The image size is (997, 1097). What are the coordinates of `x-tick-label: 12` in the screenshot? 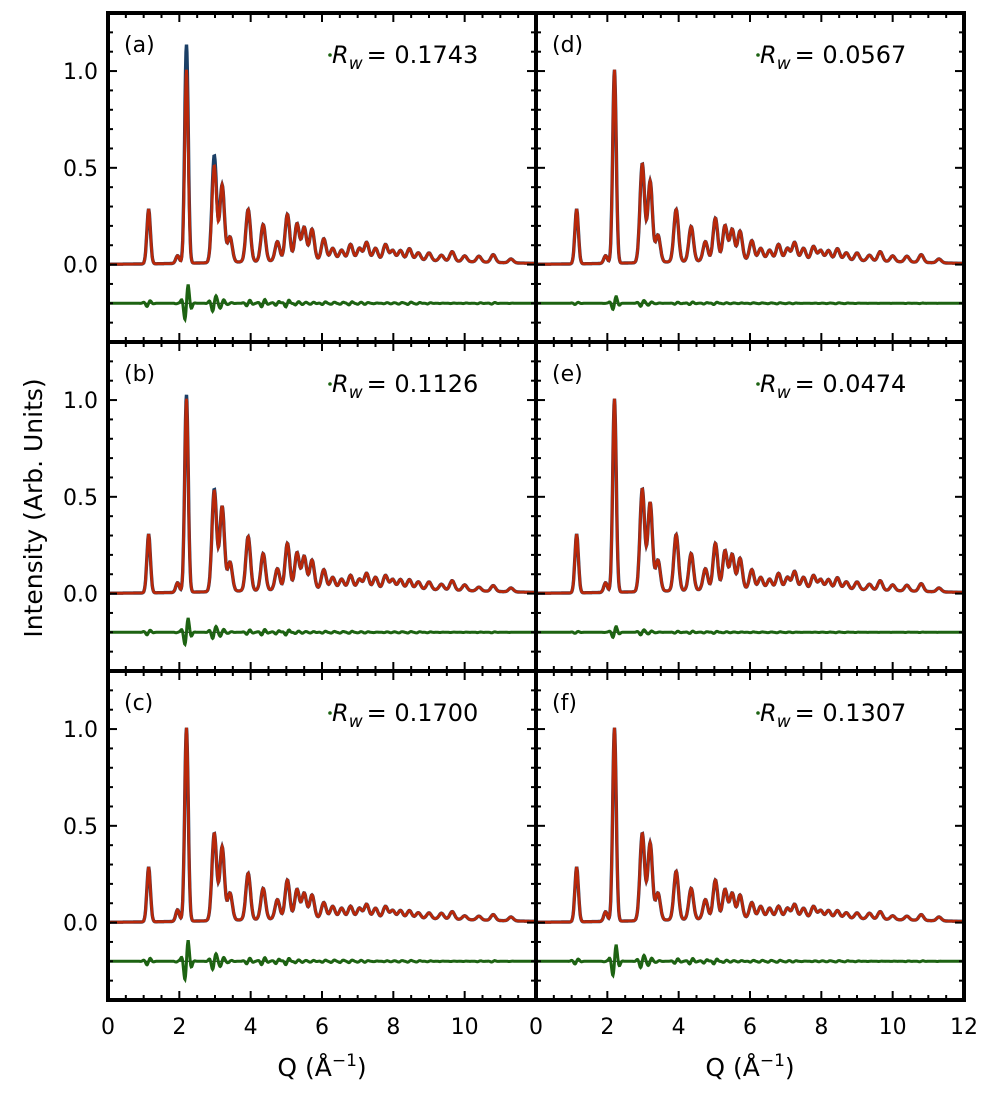 It's located at (964, 1027).